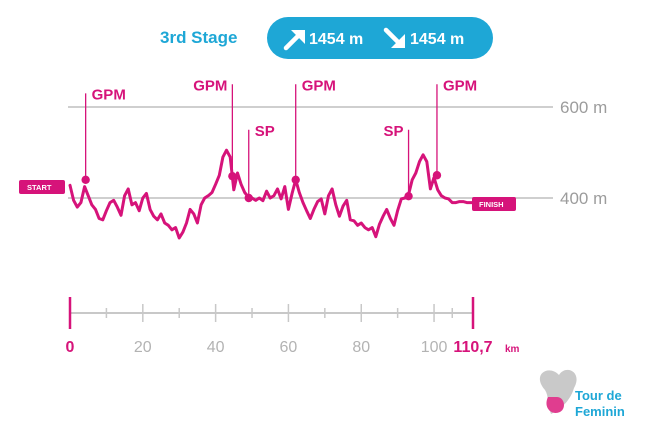 The image size is (650, 437). Describe the element at coordinates (70, 347) in the screenshot. I see `distance-tick-label: 0` at that location.